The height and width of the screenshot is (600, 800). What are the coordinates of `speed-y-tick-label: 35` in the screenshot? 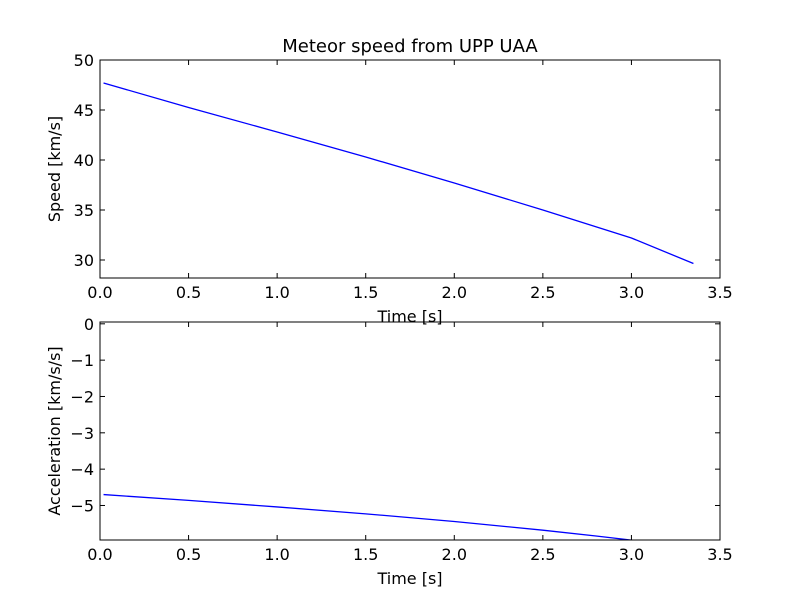 It's located at (84, 210).